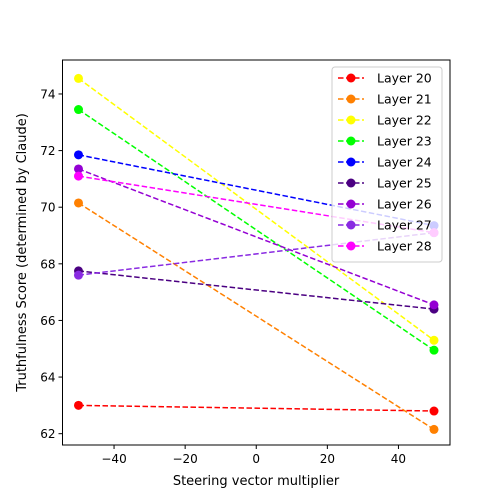  Describe the element at coordinates (404, 120) in the screenshot. I see `legend-label: Layer 22` at that location.